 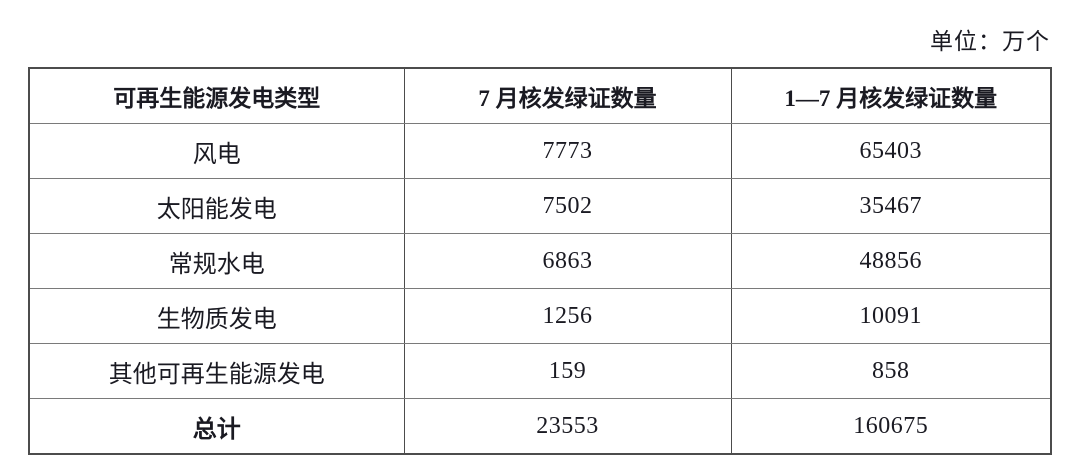 What do you see at coordinates (216, 95) in the screenshot?
I see `header-energy-type: 可再生能源发电类型` at bounding box center [216, 95].